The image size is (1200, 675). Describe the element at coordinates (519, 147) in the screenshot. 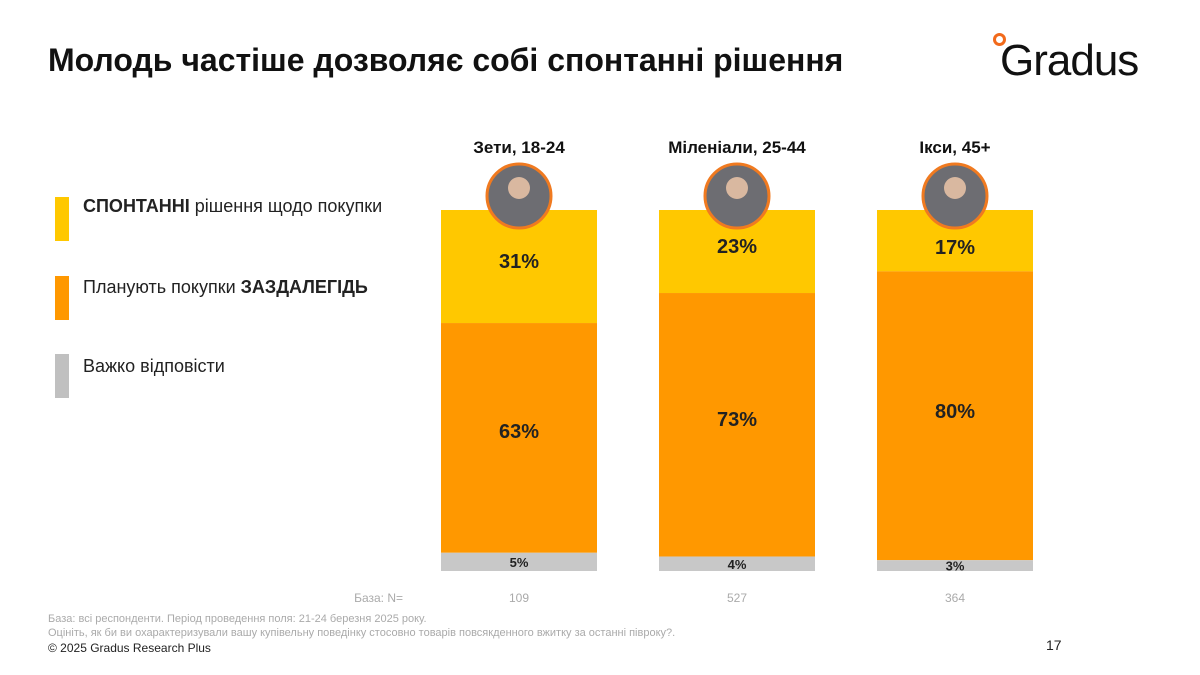

I see `category-label: Зети, 18-24` at that location.